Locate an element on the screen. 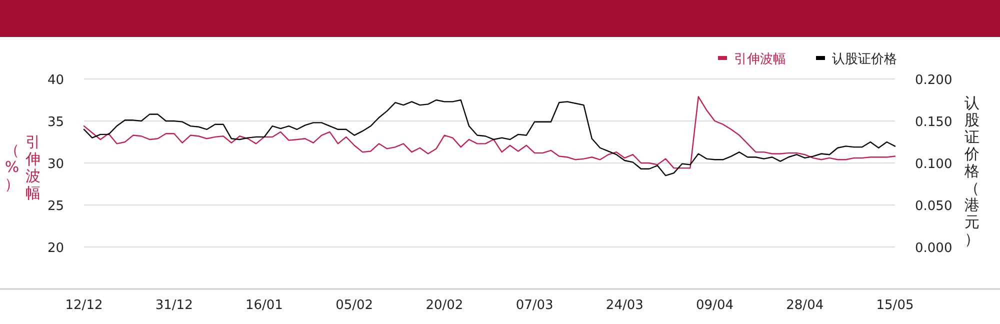 The height and width of the screenshot is (324, 1000). y-axis-title-right: 认股证价格（港元） is located at coordinates (972, 171).